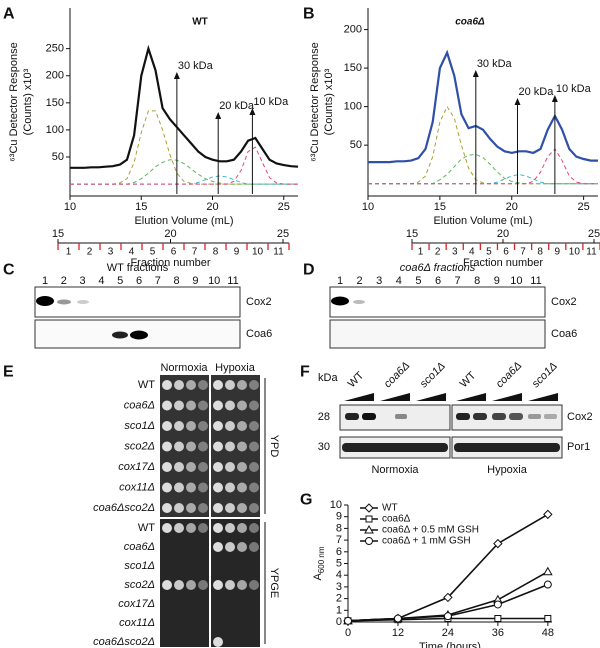 The image size is (600, 648). Describe the element at coordinates (195, 252) in the screenshot. I see `fraction-number: 7` at that location.